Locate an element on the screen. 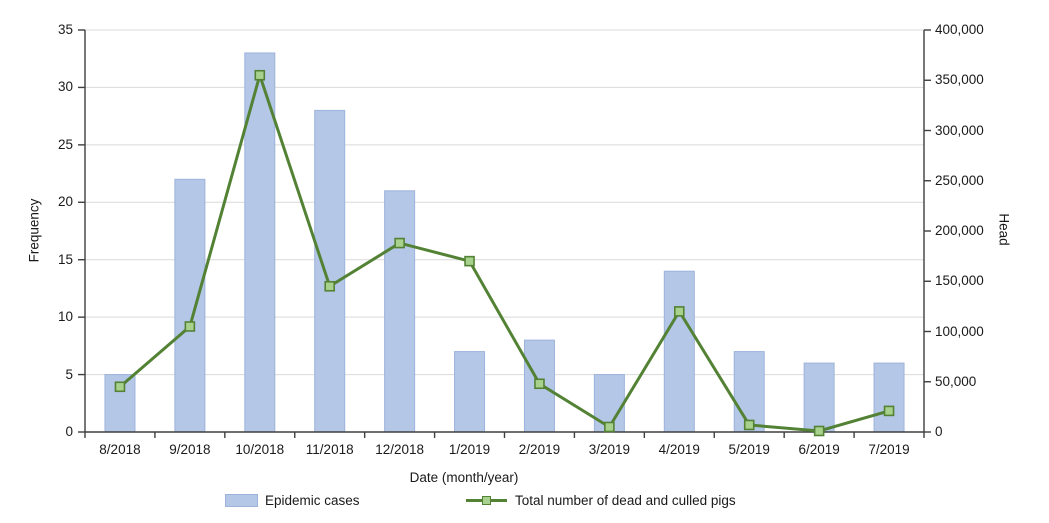 The width and height of the screenshot is (1049, 523). line-marker-6/2019 is located at coordinates (819, 431).